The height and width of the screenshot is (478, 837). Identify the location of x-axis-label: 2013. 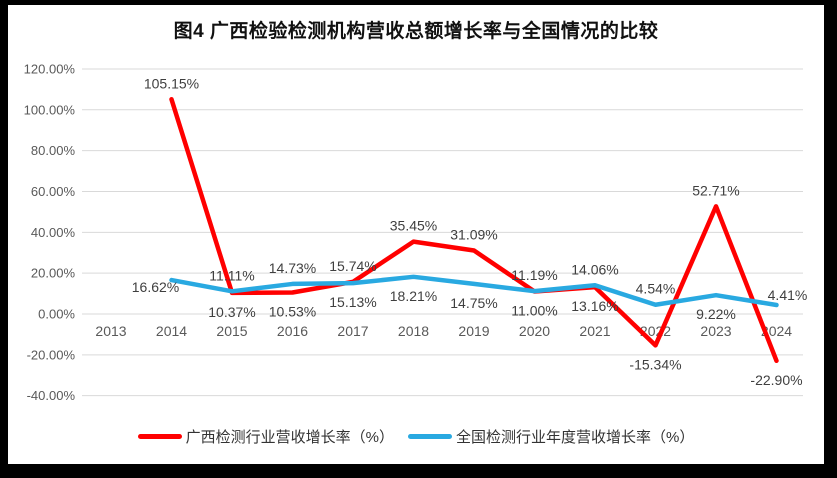
(110, 331).